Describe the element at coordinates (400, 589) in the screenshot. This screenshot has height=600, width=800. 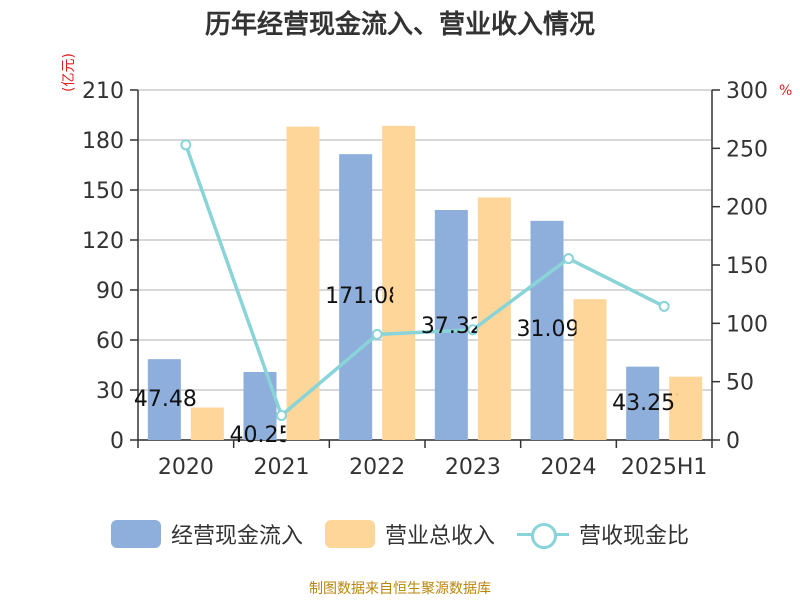
I see `data-source: 制图数据来自恒生聚源数据库` at that location.